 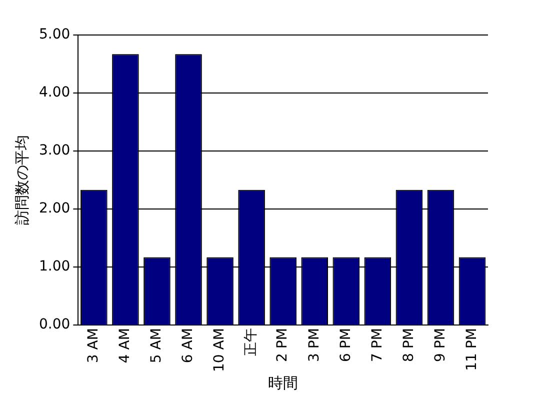 I want to click on x-tick-label: 2 PM, so click(x=282, y=345).